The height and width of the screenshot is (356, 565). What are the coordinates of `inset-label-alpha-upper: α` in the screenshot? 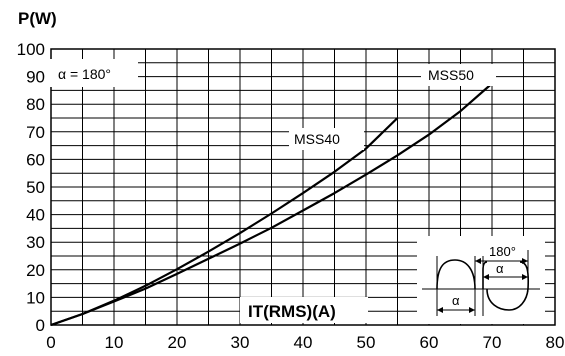 It's located at (500, 268).